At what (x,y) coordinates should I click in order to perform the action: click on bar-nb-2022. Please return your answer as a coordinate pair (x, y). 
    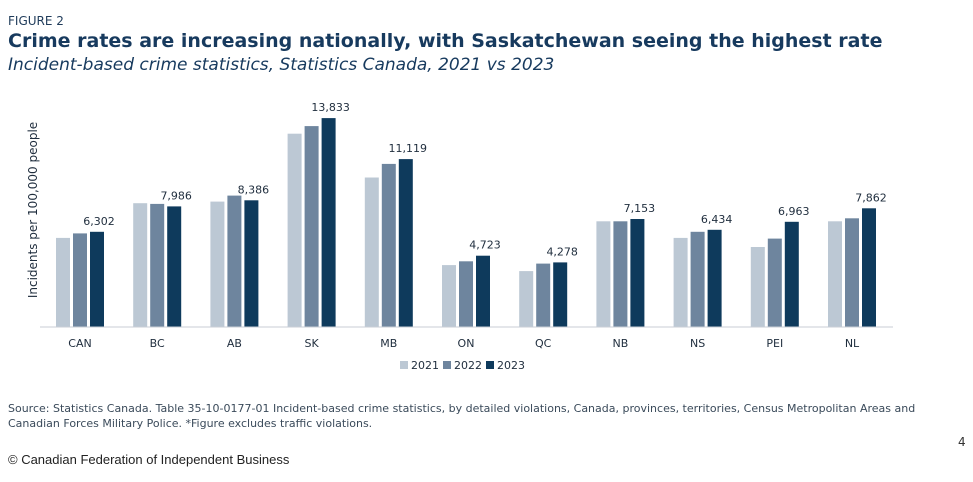
    Looking at the image, I should click on (620, 274).